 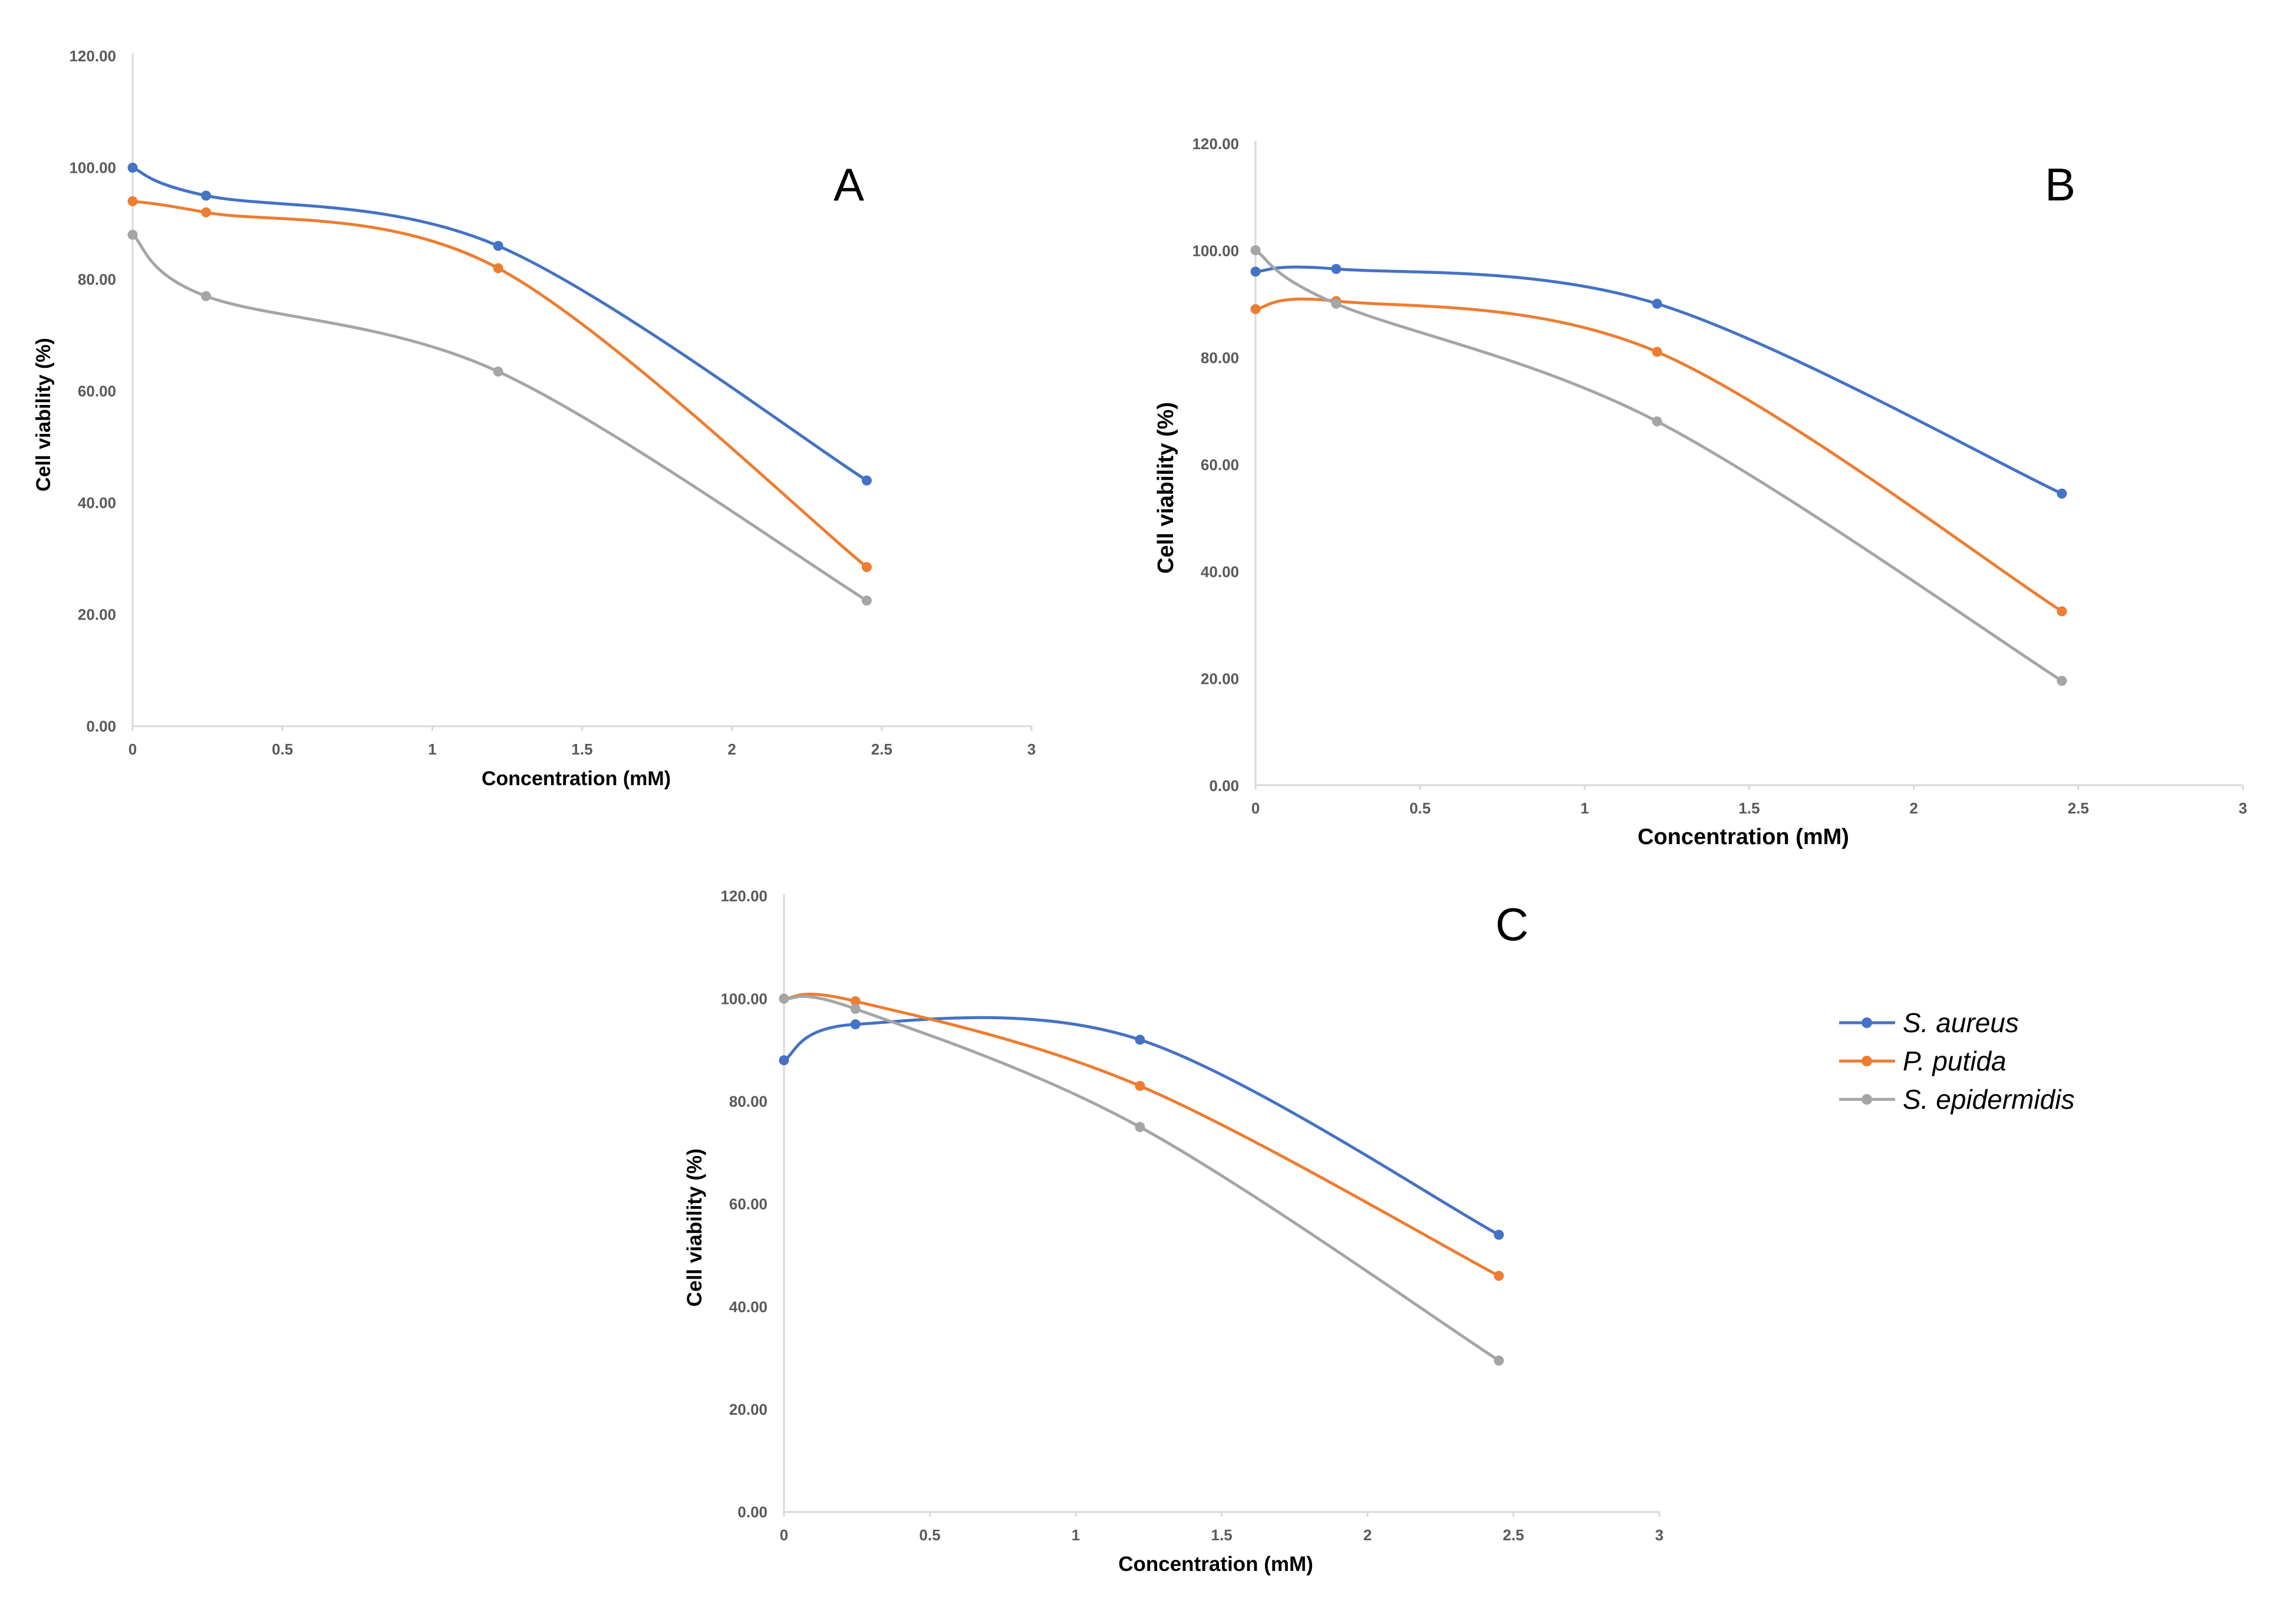 I want to click on panel-letter: C, so click(x=1511, y=924).